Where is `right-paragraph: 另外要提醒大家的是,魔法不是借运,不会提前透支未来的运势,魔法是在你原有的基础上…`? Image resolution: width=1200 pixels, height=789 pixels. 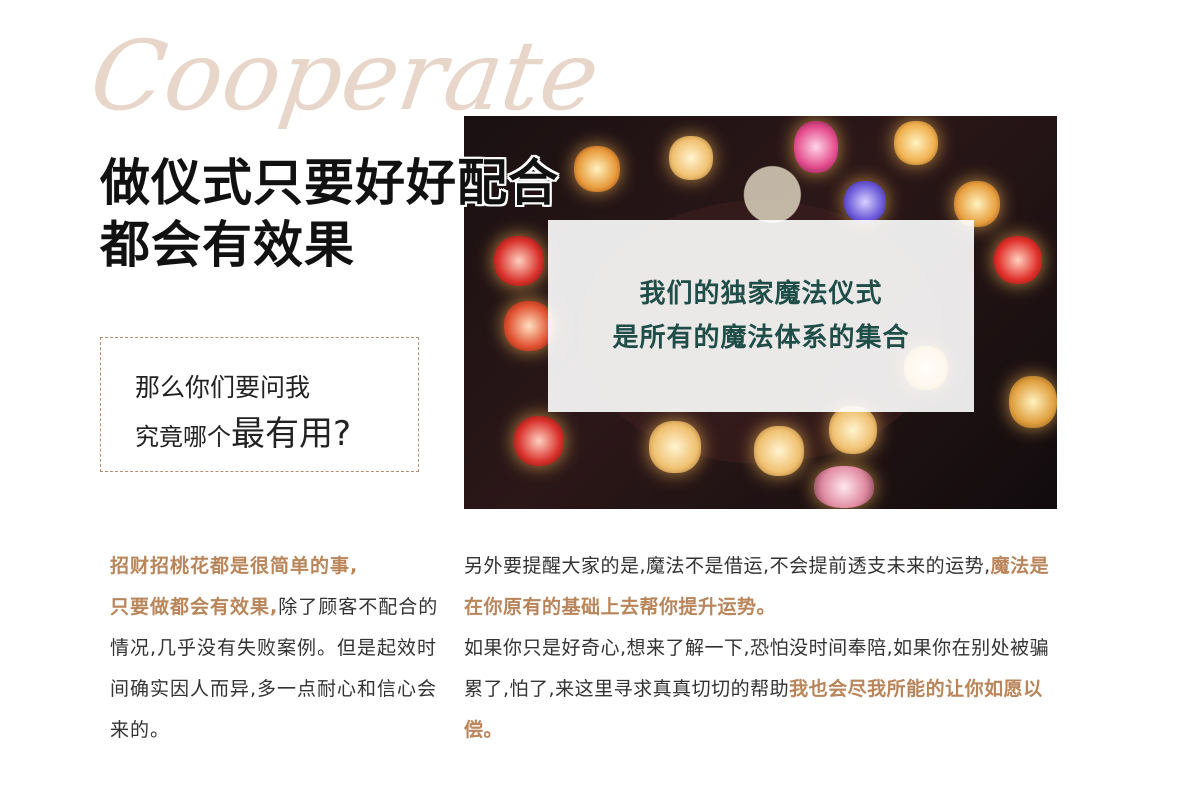 right-paragraph: 另外要提醒大家的是,魔法不是借运,不会提前透支未来的运势,魔法是在你原有的基础上… is located at coordinates (764, 648).